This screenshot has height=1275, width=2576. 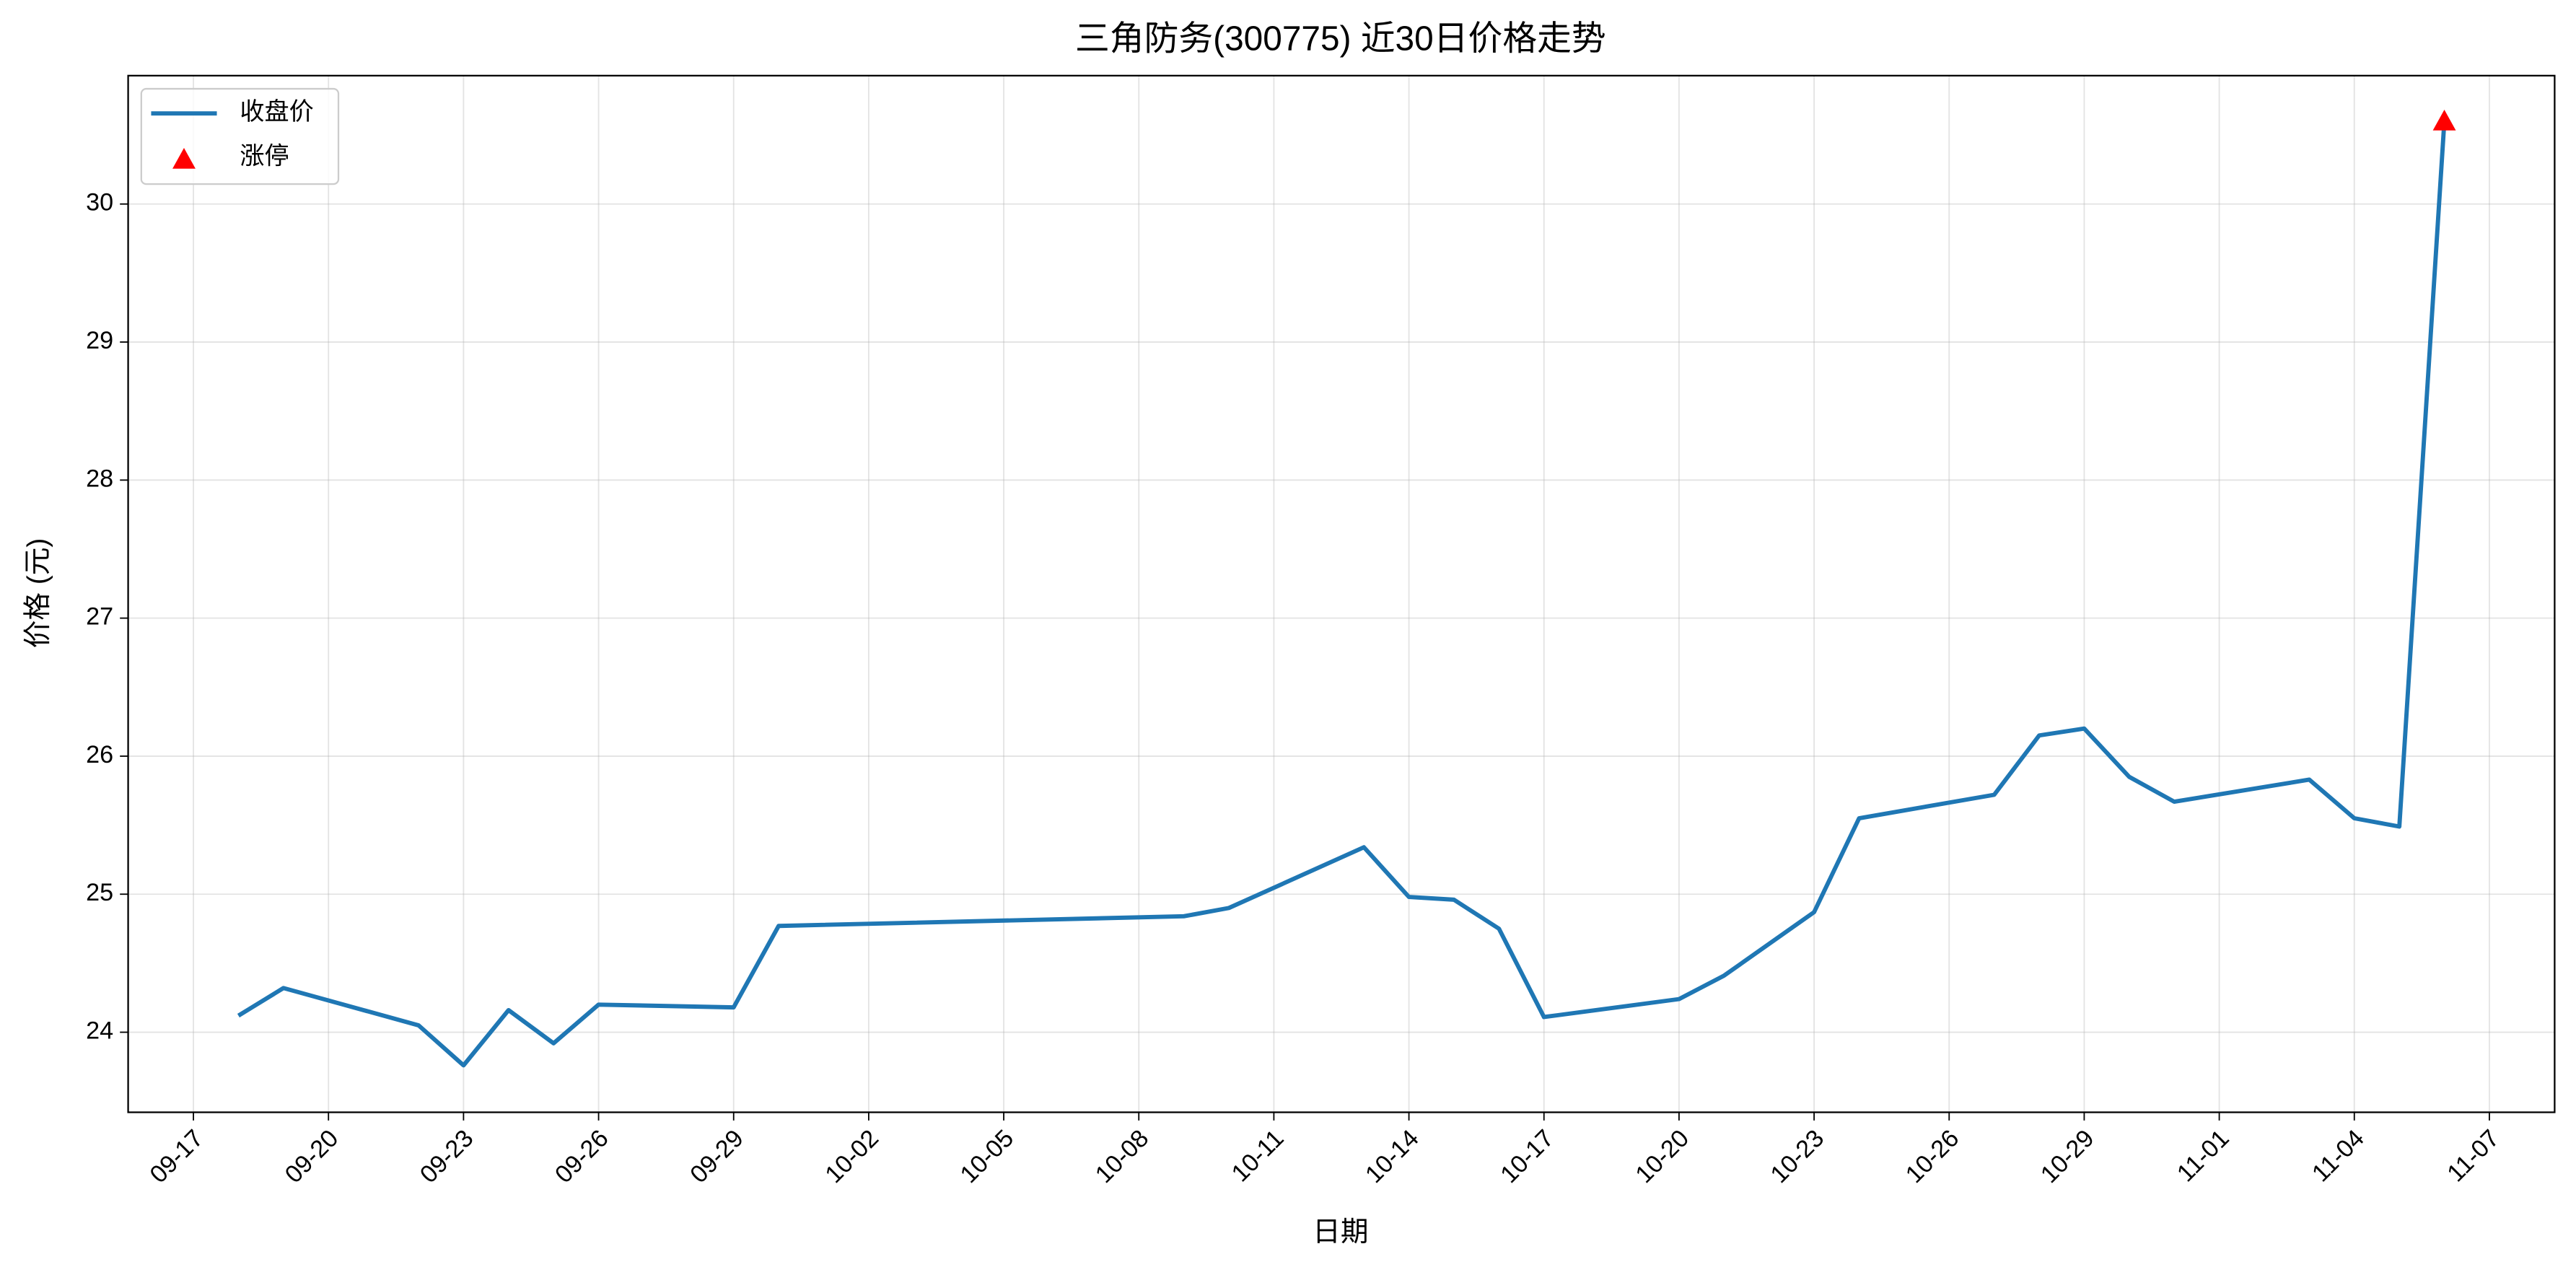 I want to click on x-tick-label: 10-17, so click(x=1527, y=1157).